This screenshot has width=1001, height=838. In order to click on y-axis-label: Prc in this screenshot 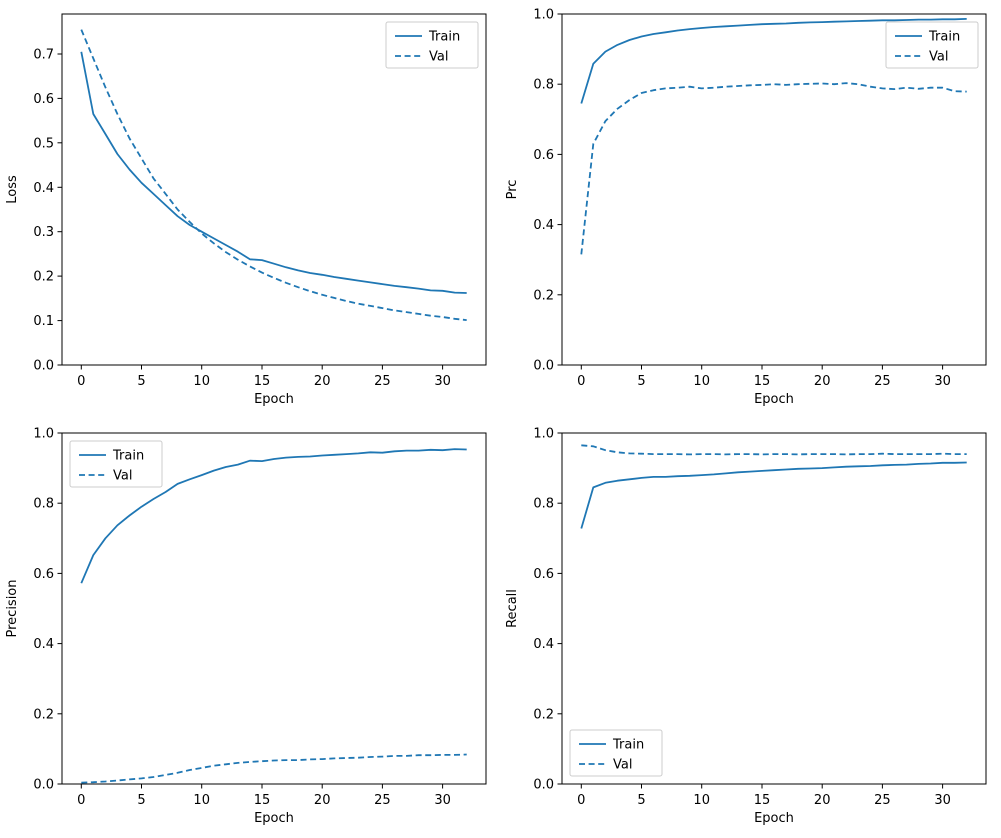, I will do `click(512, 190)`.